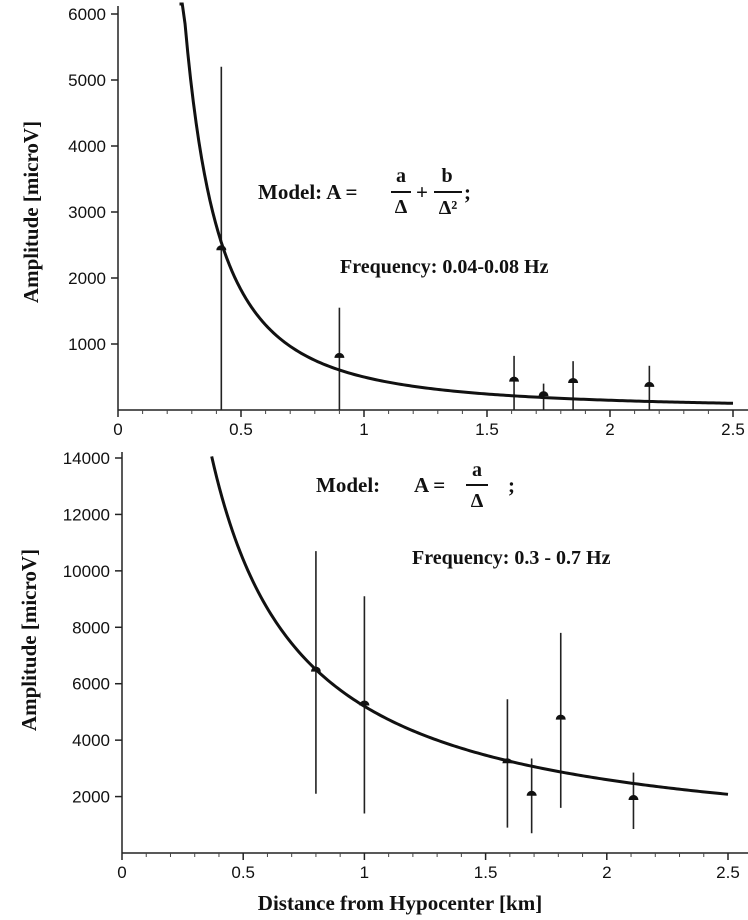 This screenshot has width=748, height=920. Describe the element at coordinates (511, 558) in the screenshot. I see `bottom-frequency-label: Frequency: 0.3 - 0.7 Hz` at that location.